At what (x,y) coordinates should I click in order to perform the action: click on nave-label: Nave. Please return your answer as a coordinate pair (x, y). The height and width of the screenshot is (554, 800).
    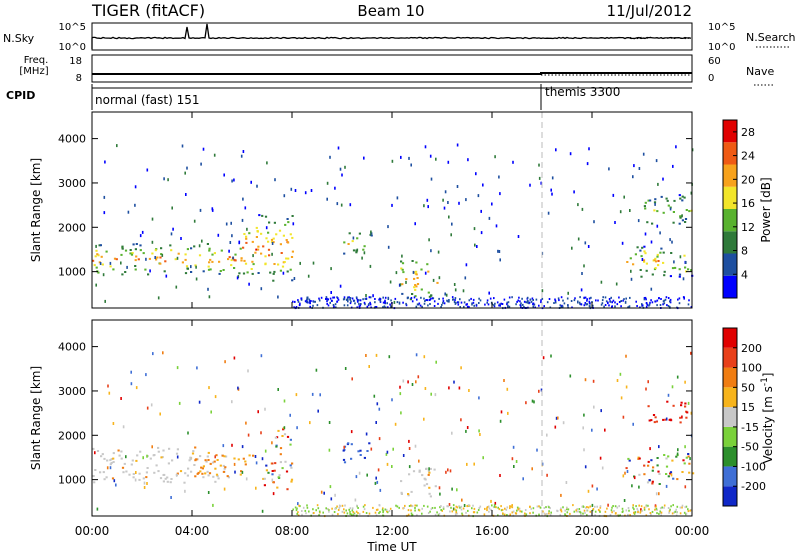
    Looking at the image, I should click on (760, 71).